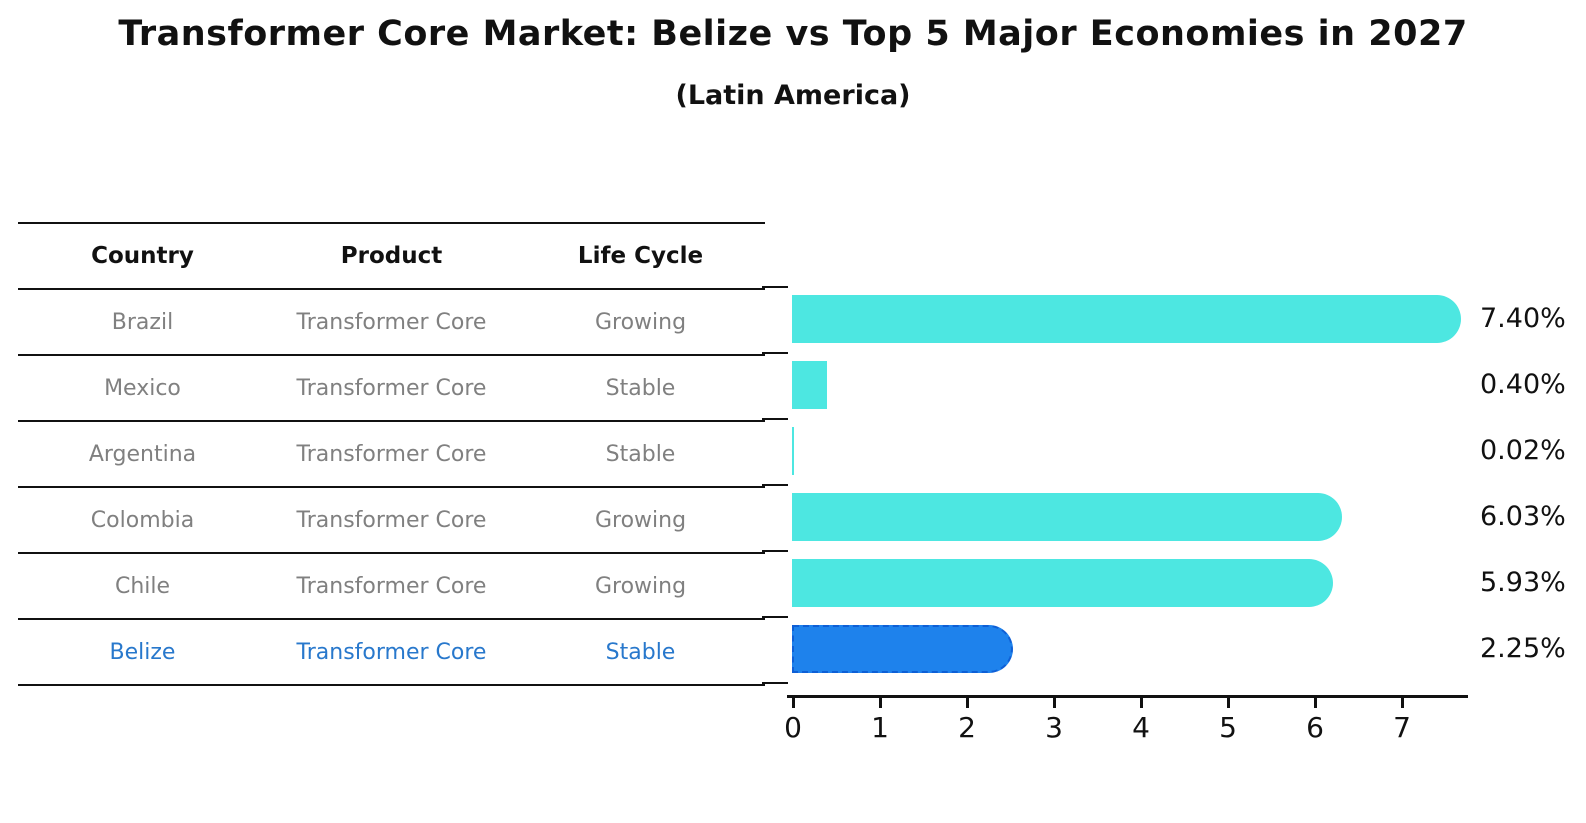  What do you see at coordinates (1523, 648) in the screenshot?
I see `value-label-belize: 2.25%` at bounding box center [1523, 648].